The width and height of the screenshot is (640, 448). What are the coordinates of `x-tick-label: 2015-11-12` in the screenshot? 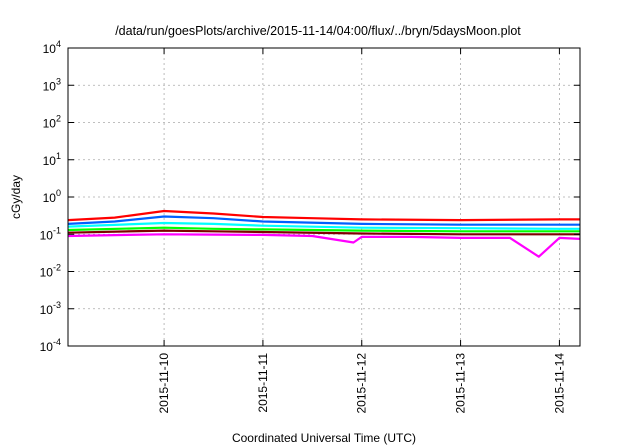 It's located at (362, 383).